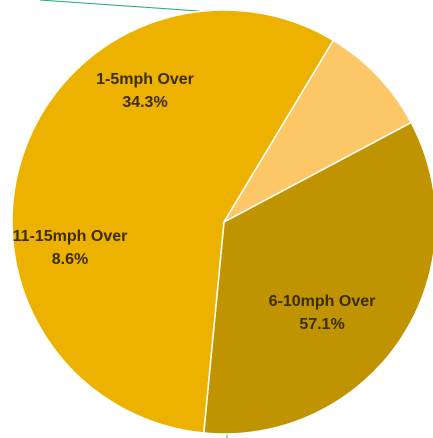  Describe the element at coordinates (321, 324) in the screenshot. I see `slice-label-value: 57.1%` at that location.